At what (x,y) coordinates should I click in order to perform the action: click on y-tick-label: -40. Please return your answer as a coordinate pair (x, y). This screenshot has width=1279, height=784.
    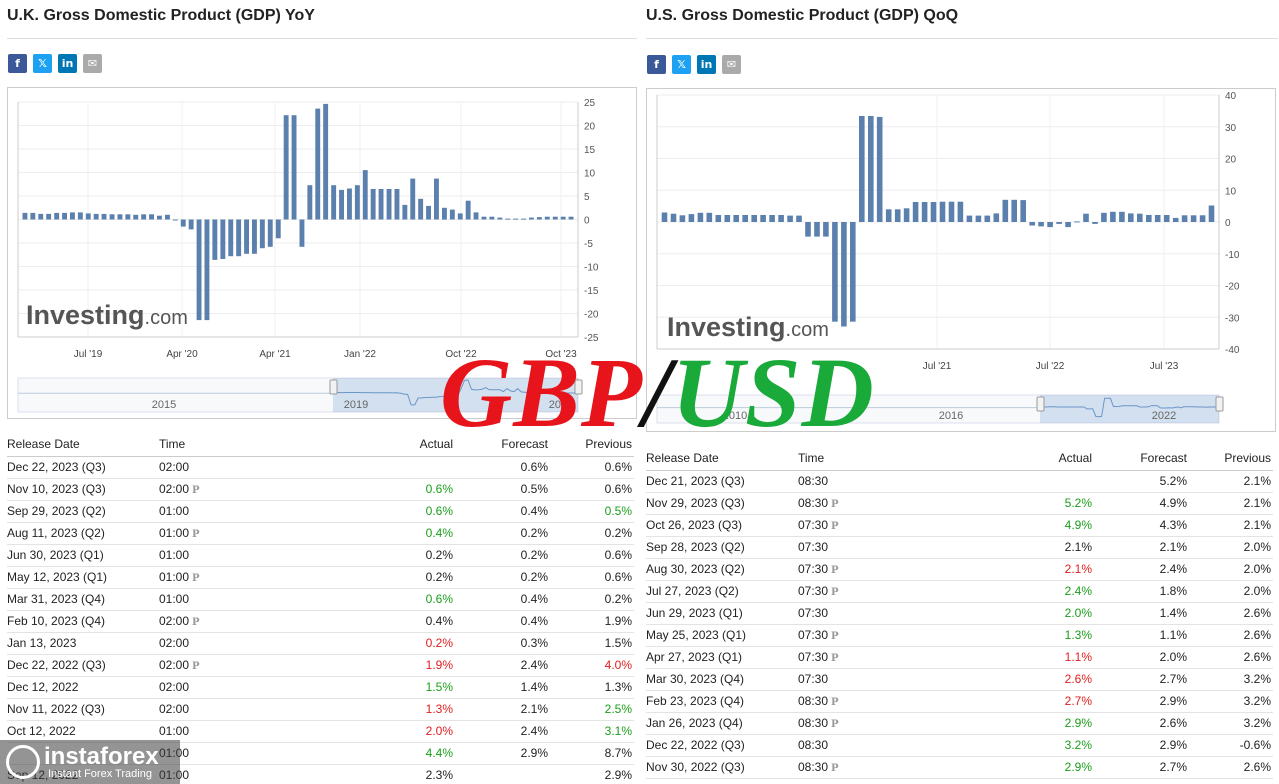
    Looking at the image, I should click on (1232, 350).